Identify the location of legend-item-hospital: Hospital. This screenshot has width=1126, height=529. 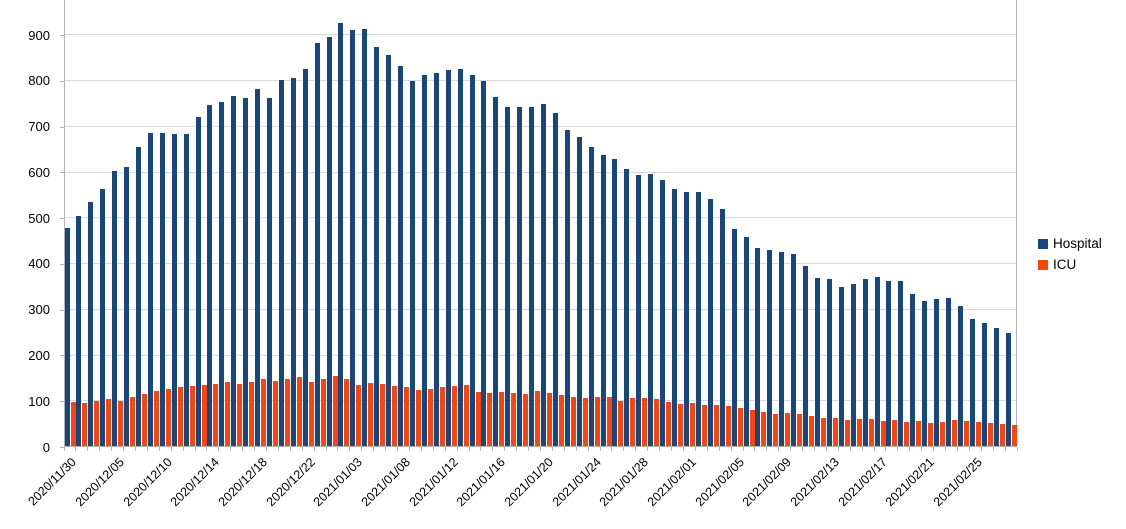
(1070, 243).